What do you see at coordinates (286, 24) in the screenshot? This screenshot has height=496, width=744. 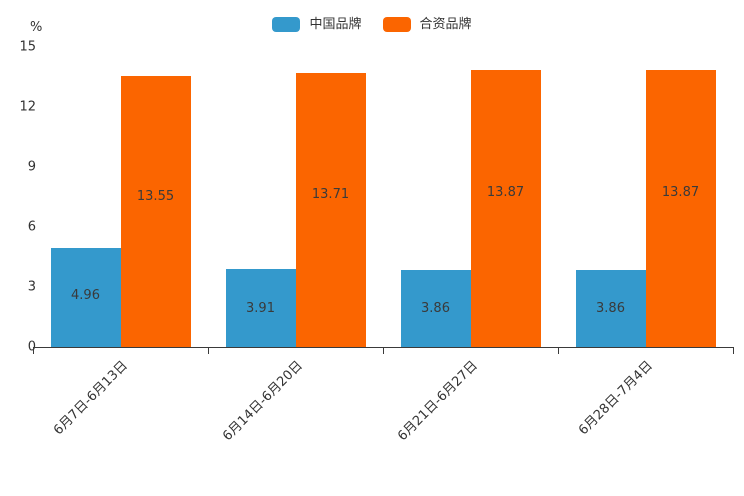 I see `legend-swatch-icon-china-brand` at bounding box center [286, 24].